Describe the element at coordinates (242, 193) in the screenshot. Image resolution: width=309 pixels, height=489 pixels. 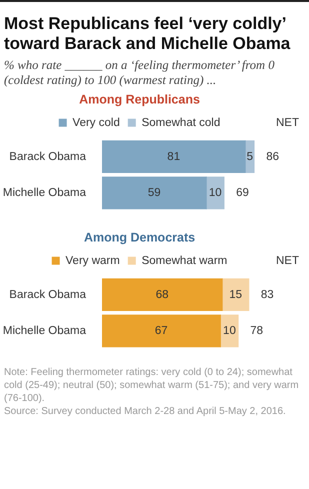
I see `total-label: 69` at that location.